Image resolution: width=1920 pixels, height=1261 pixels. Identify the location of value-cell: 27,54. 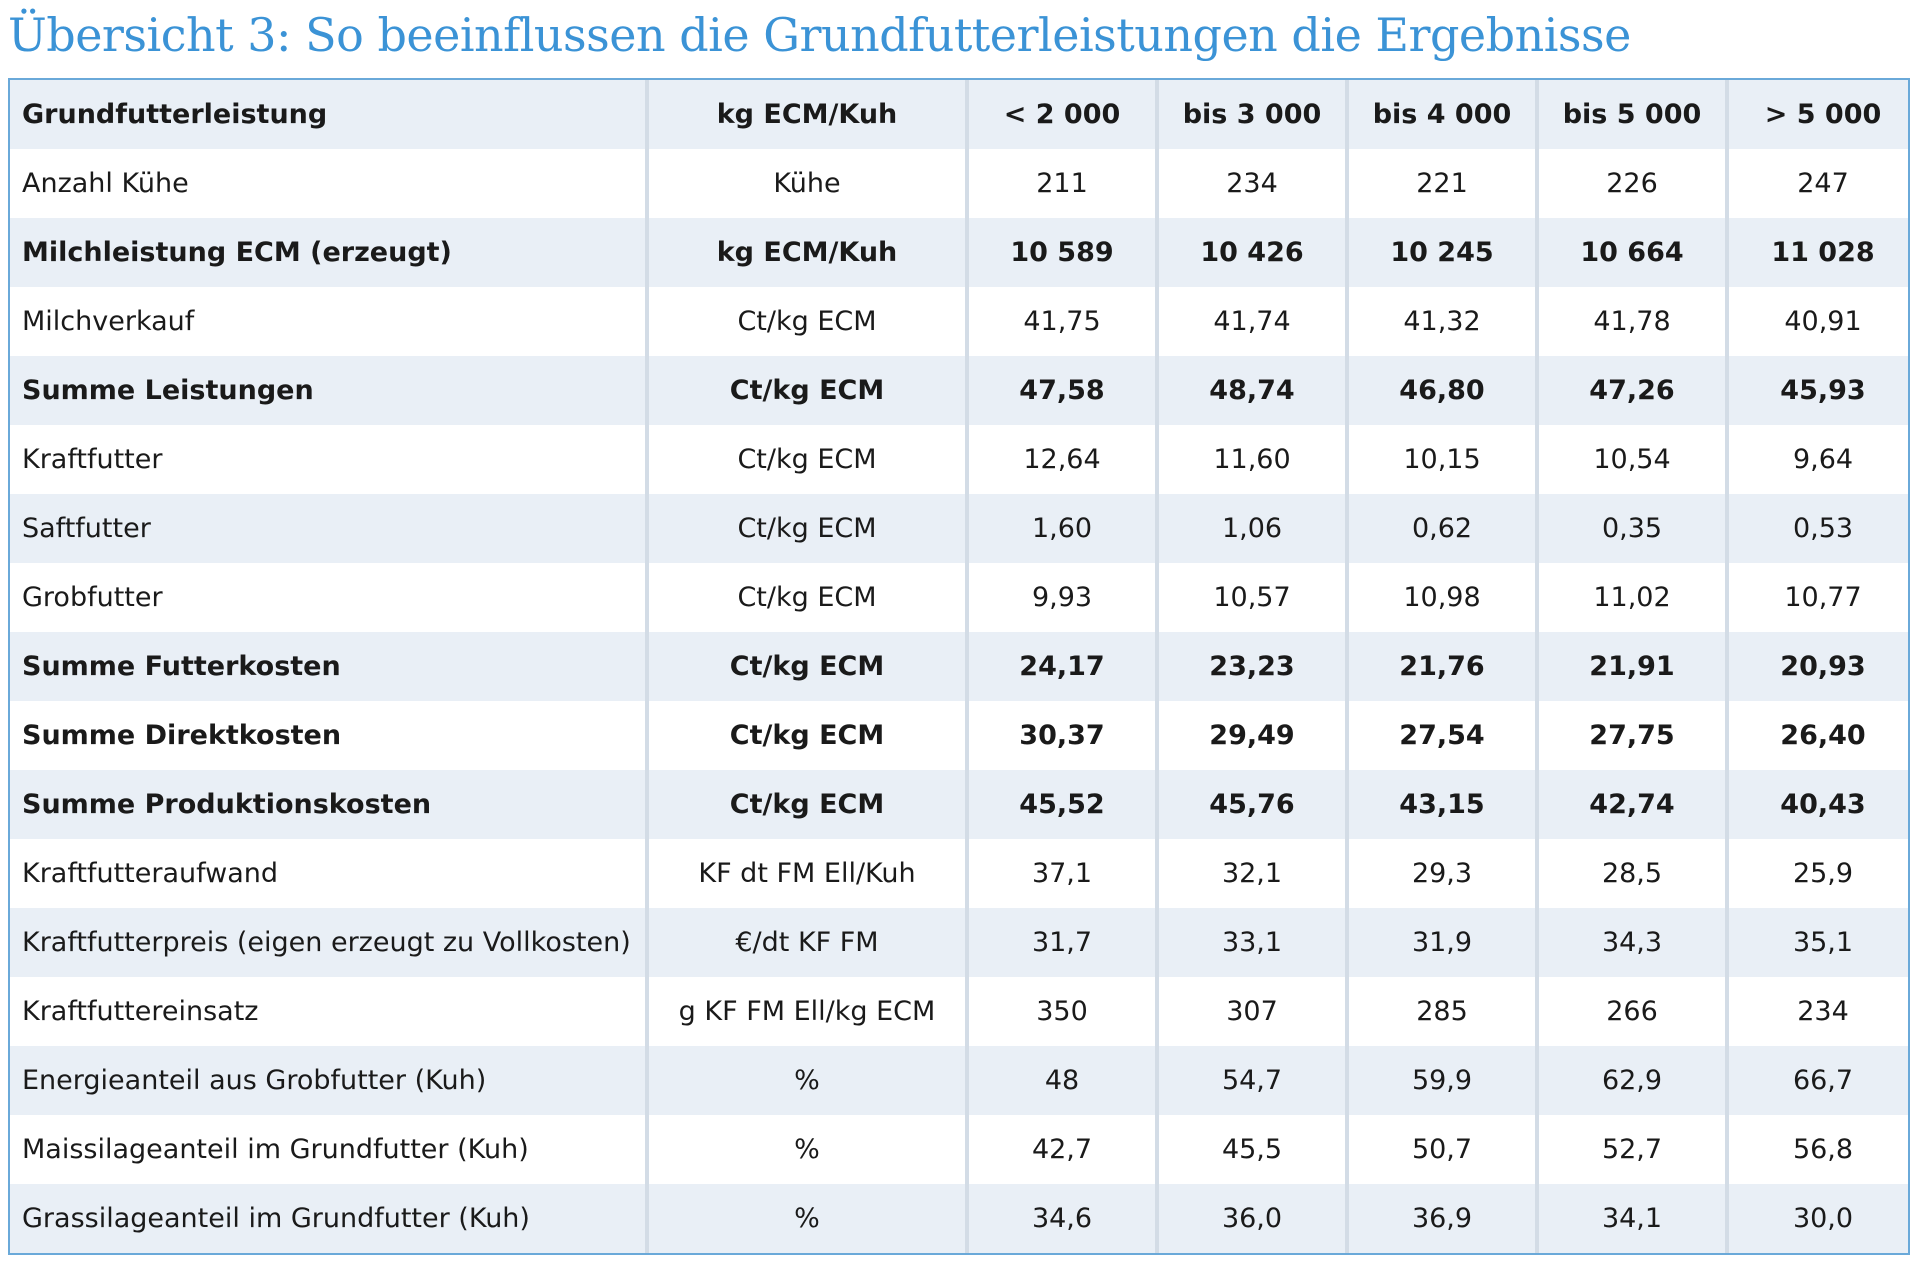
(1441, 735).